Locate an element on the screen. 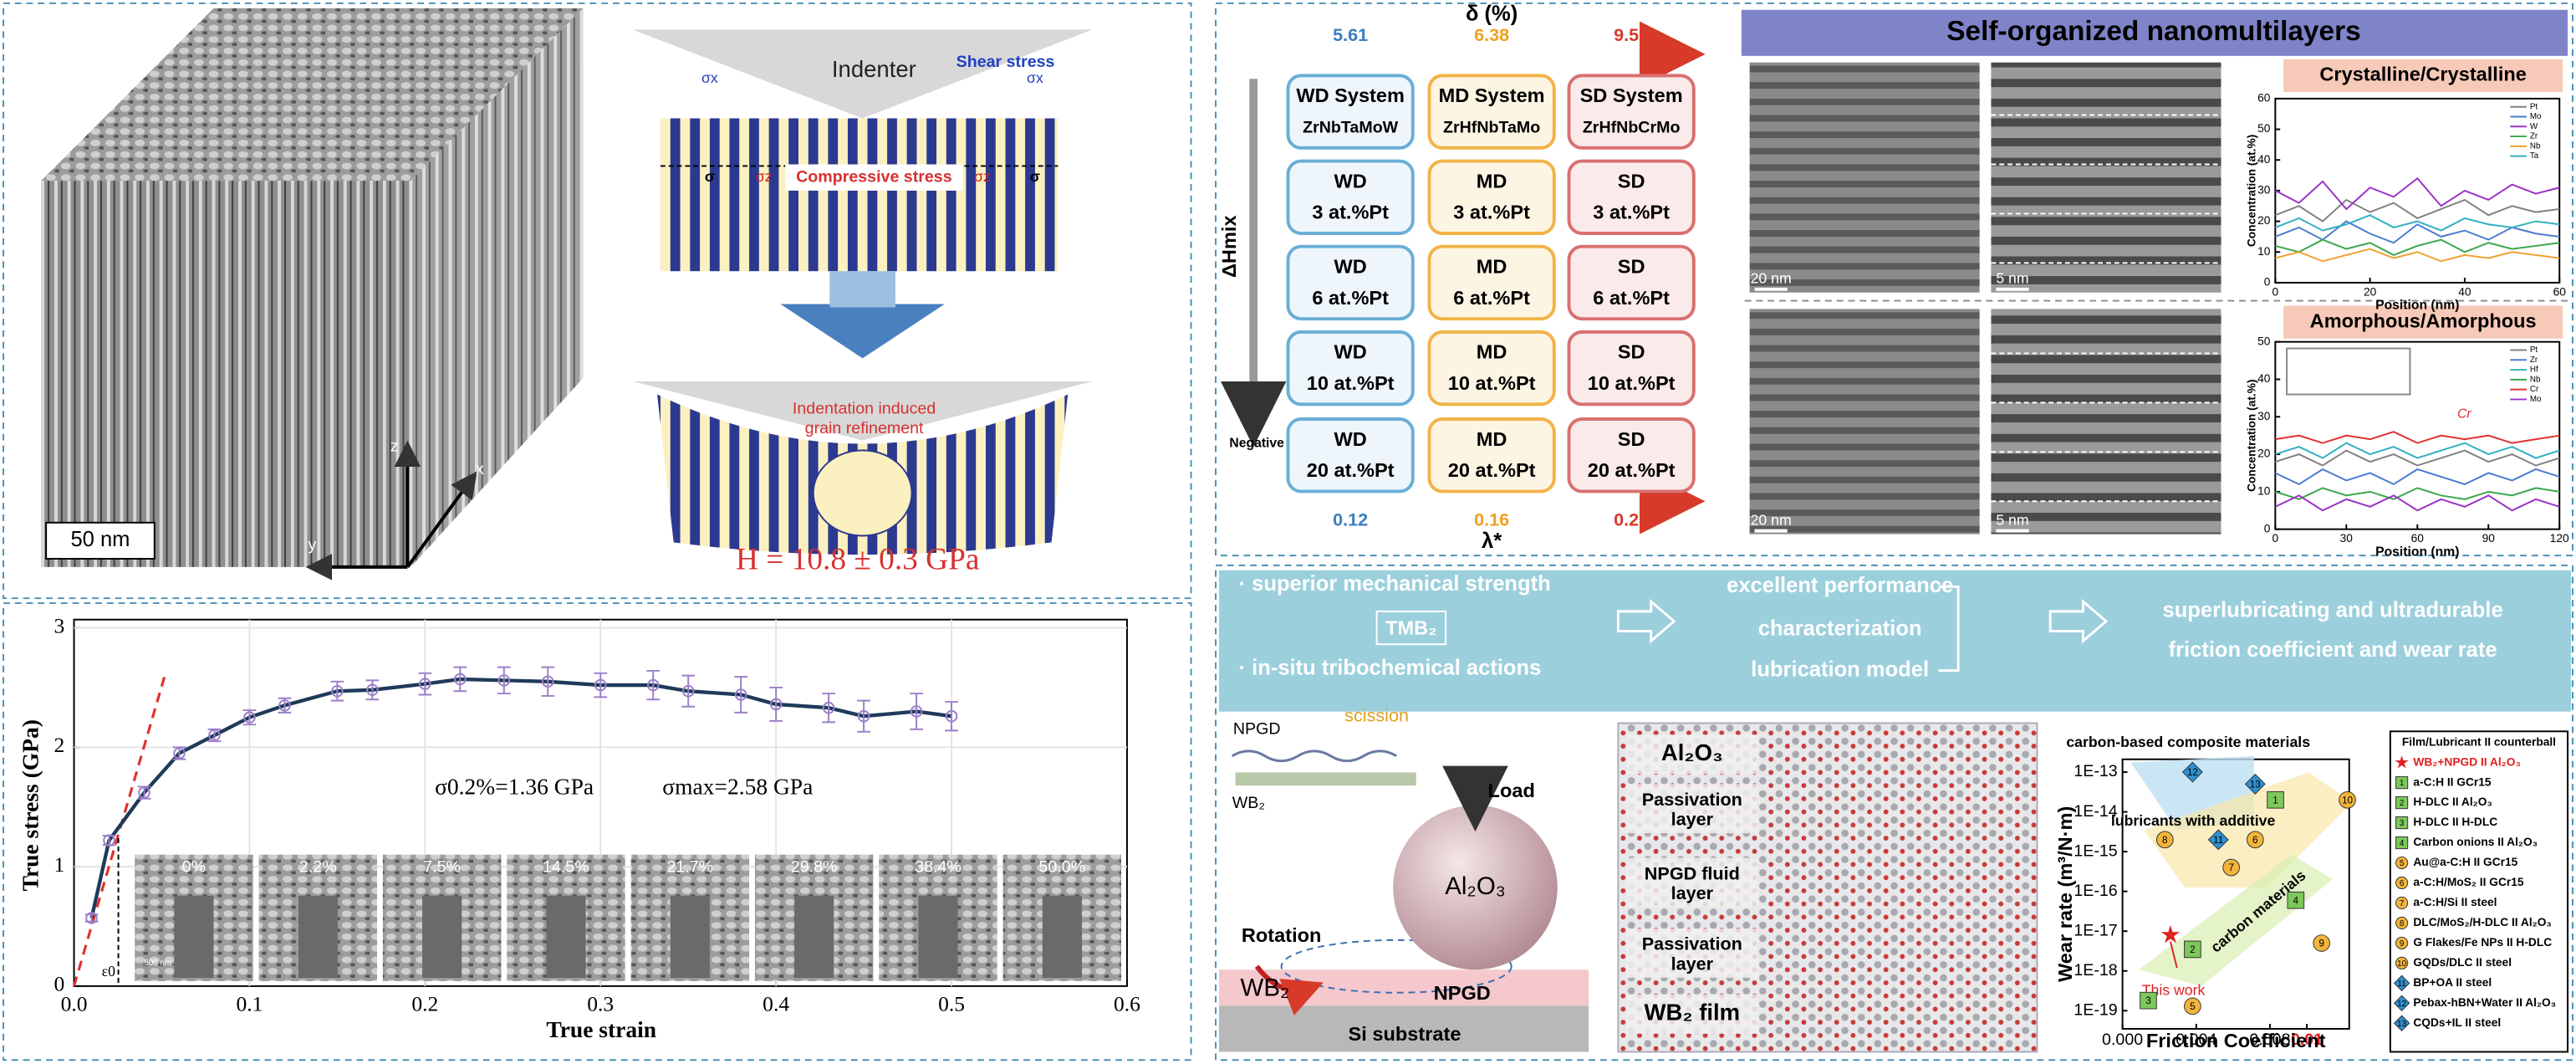  legend-label: H-DLC II Al₂O₃ is located at coordinates (2452, 802).